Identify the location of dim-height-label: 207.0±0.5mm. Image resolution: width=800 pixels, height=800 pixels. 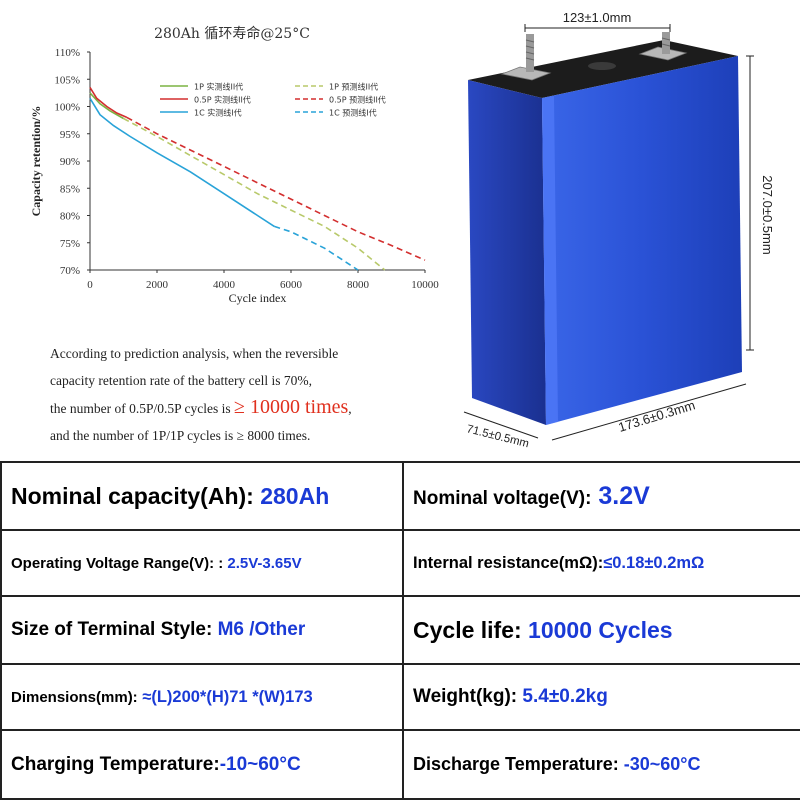
(767, 214).